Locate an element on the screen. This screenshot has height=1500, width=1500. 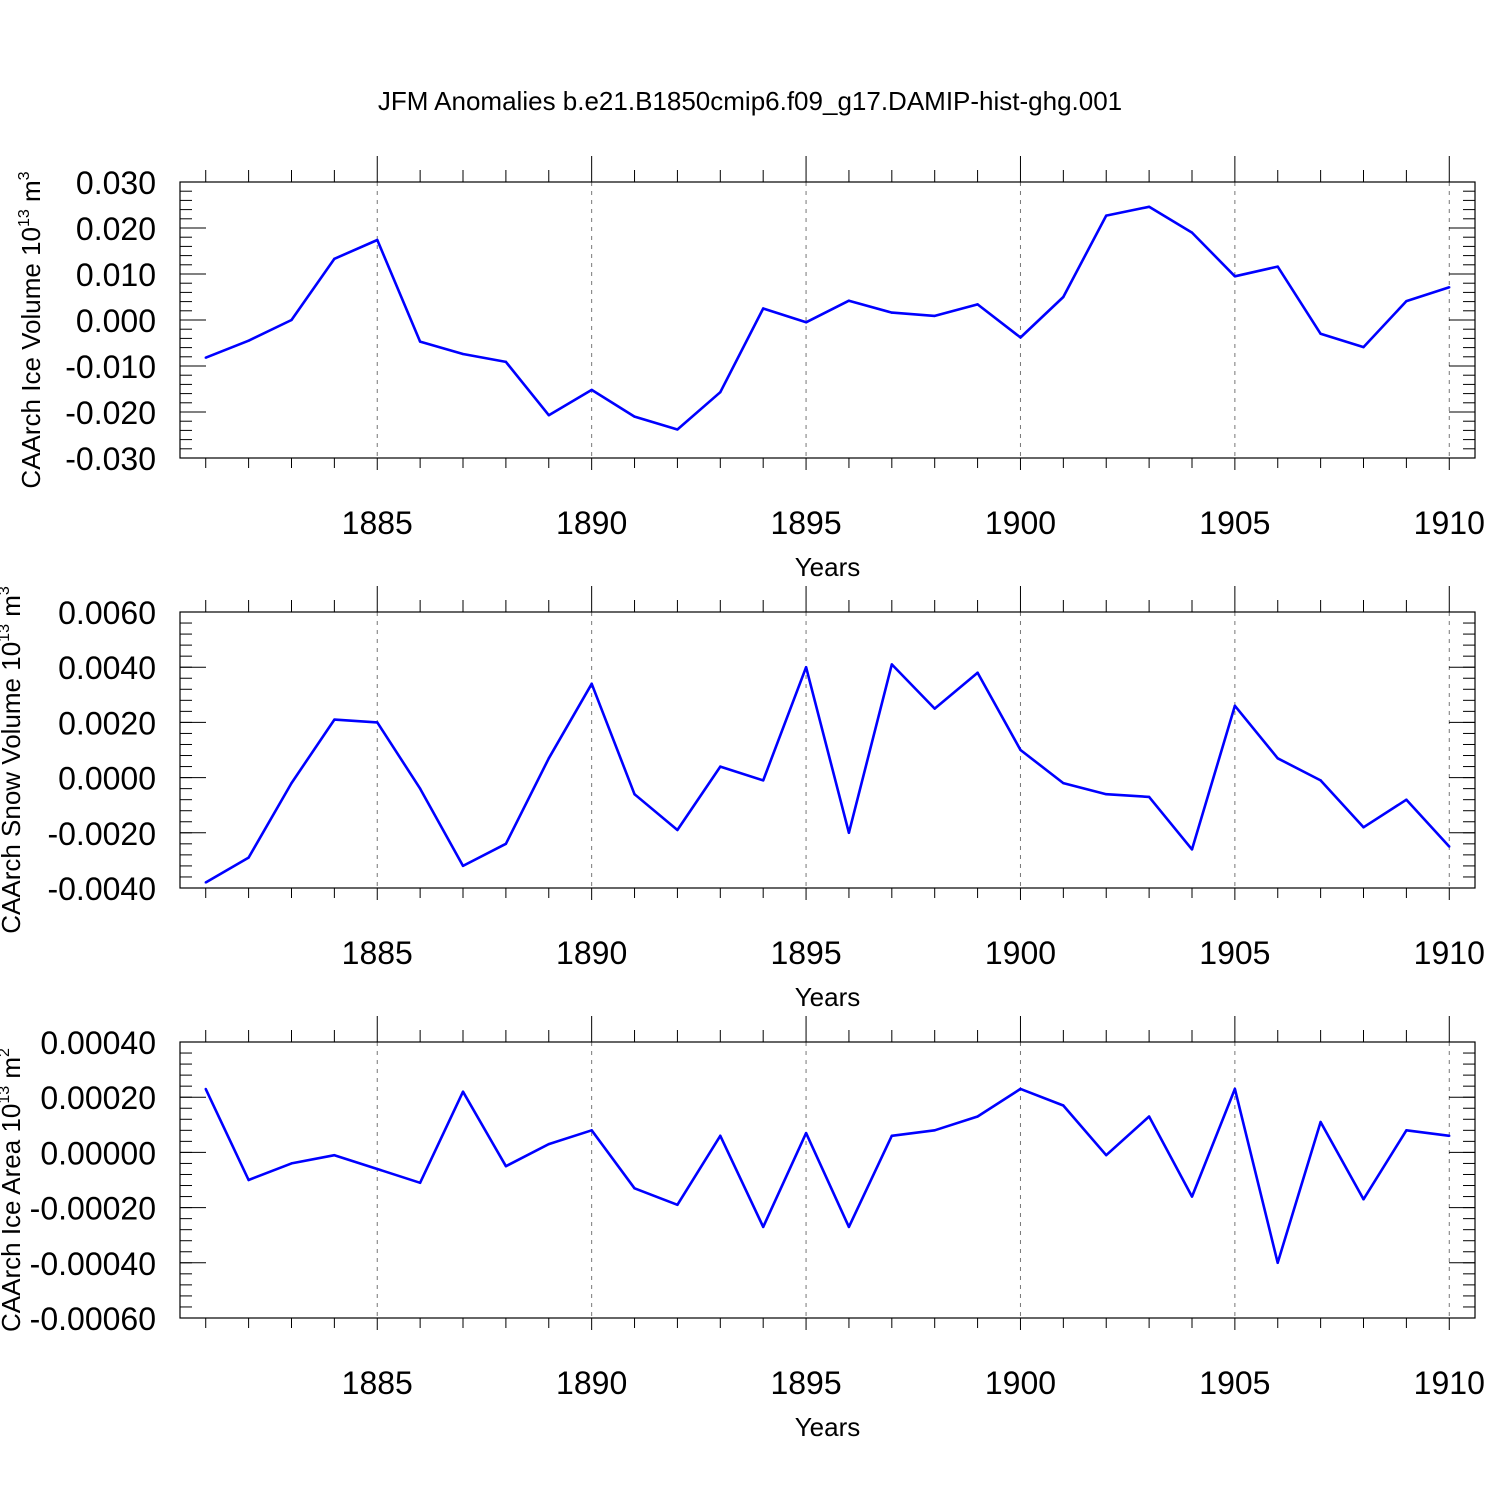
y-axis-label-text: CAArch Snow Volume 10 is located at coordinates (13, 788).